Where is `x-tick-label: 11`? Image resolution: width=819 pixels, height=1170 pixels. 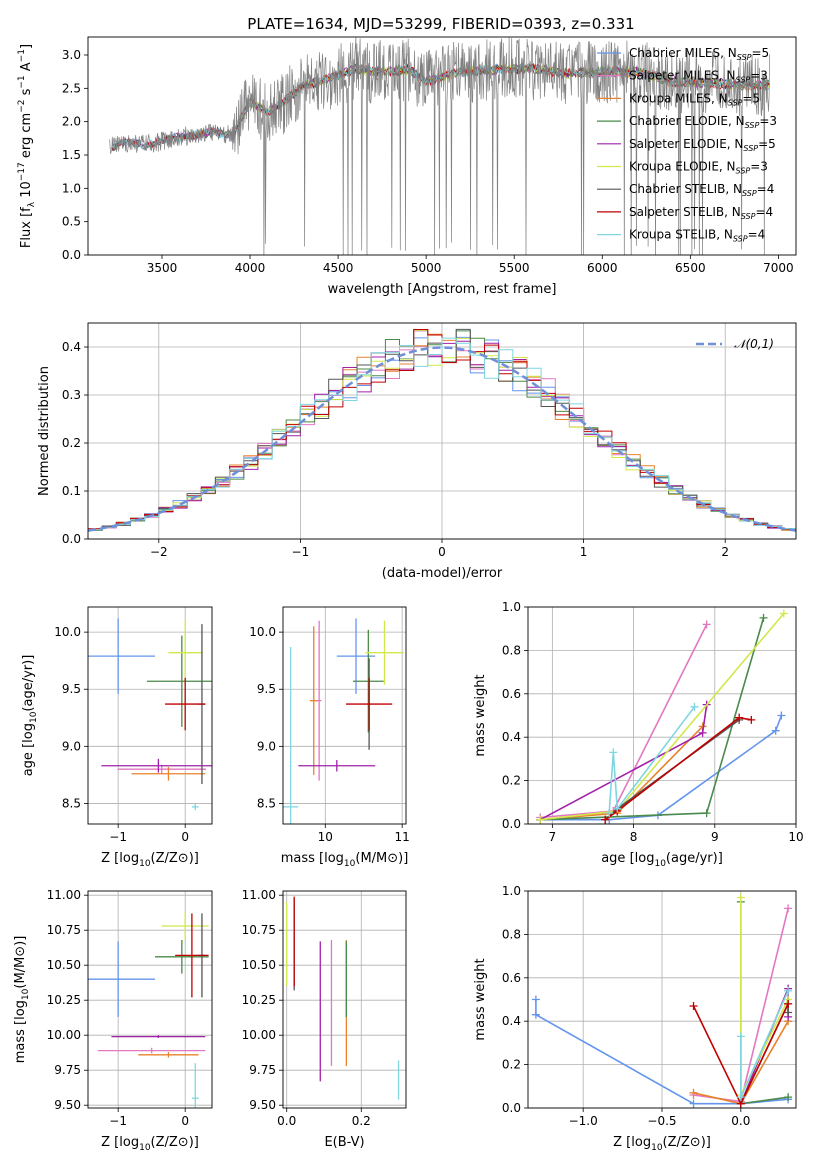 x-tick-label: 11 is located at coordinates (402, 837).